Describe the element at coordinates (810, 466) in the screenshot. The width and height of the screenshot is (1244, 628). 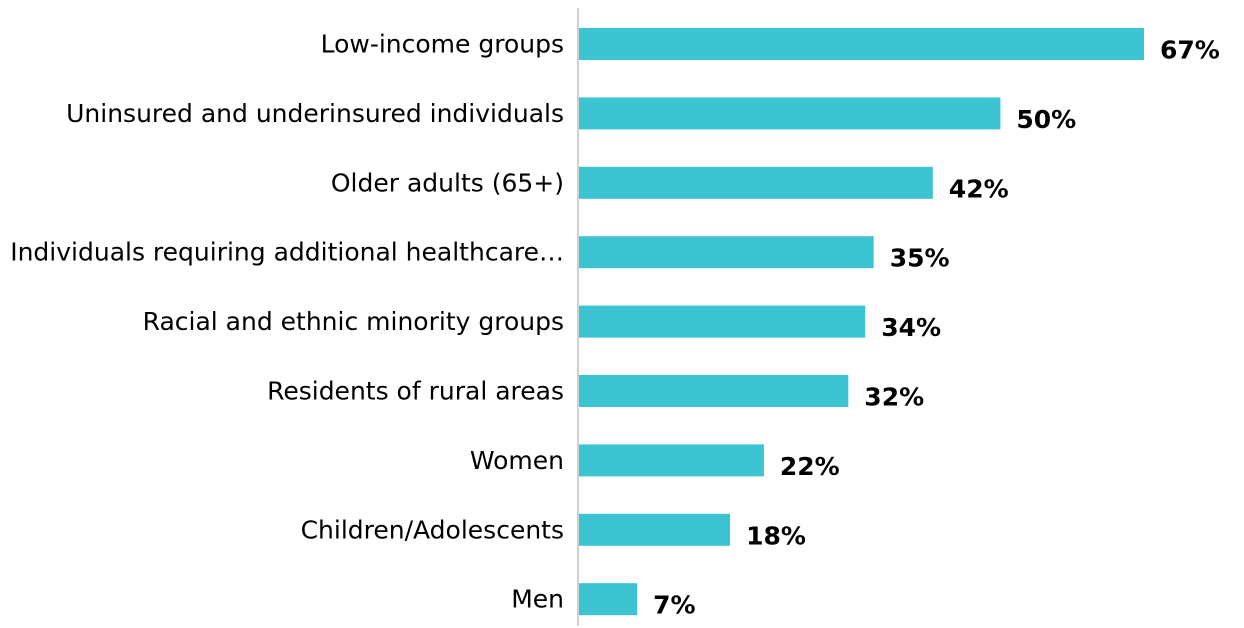
I see `value-label: 22%` at that location.